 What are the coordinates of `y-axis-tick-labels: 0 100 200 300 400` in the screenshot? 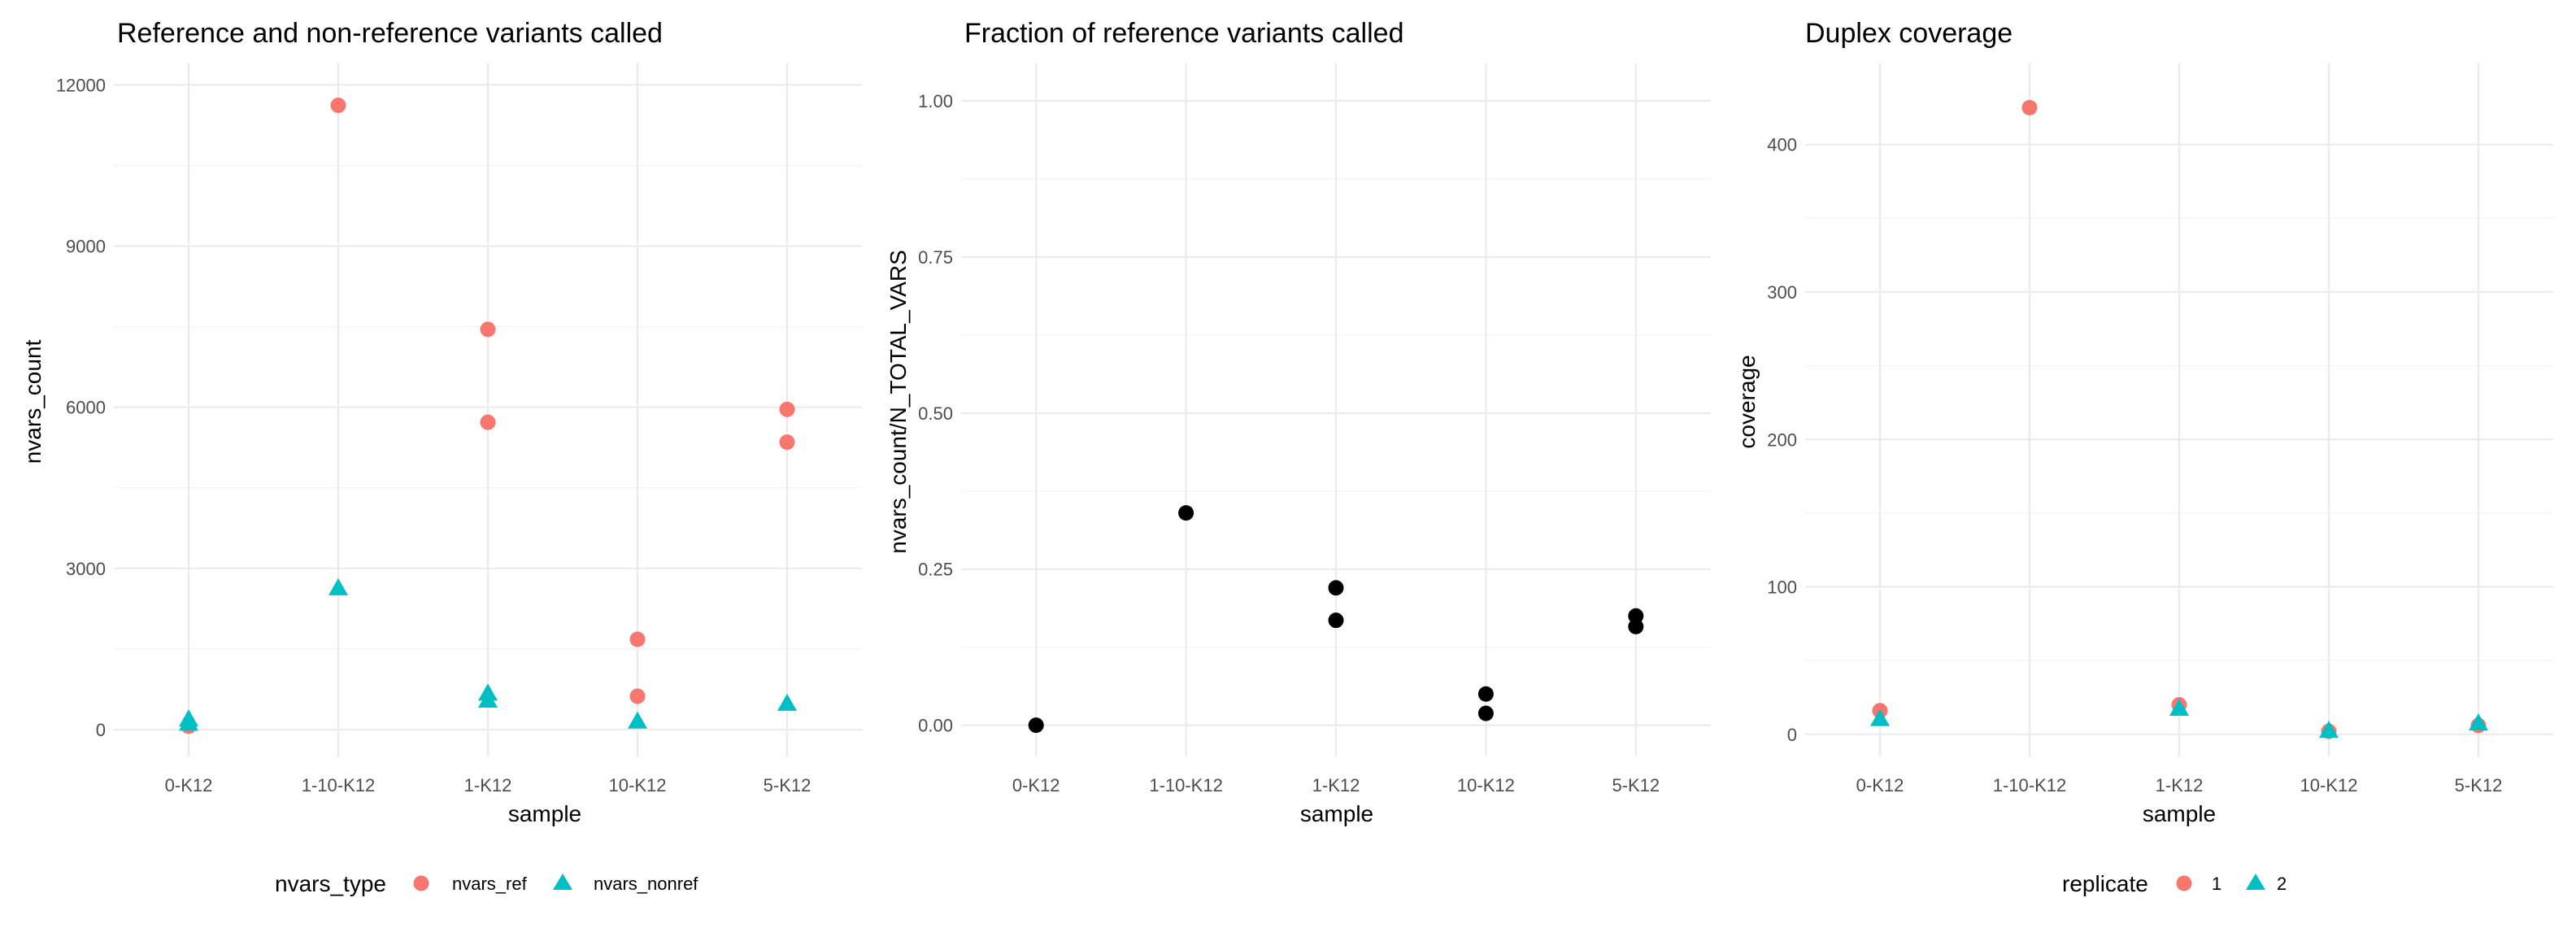 It's located at (1782, 440).